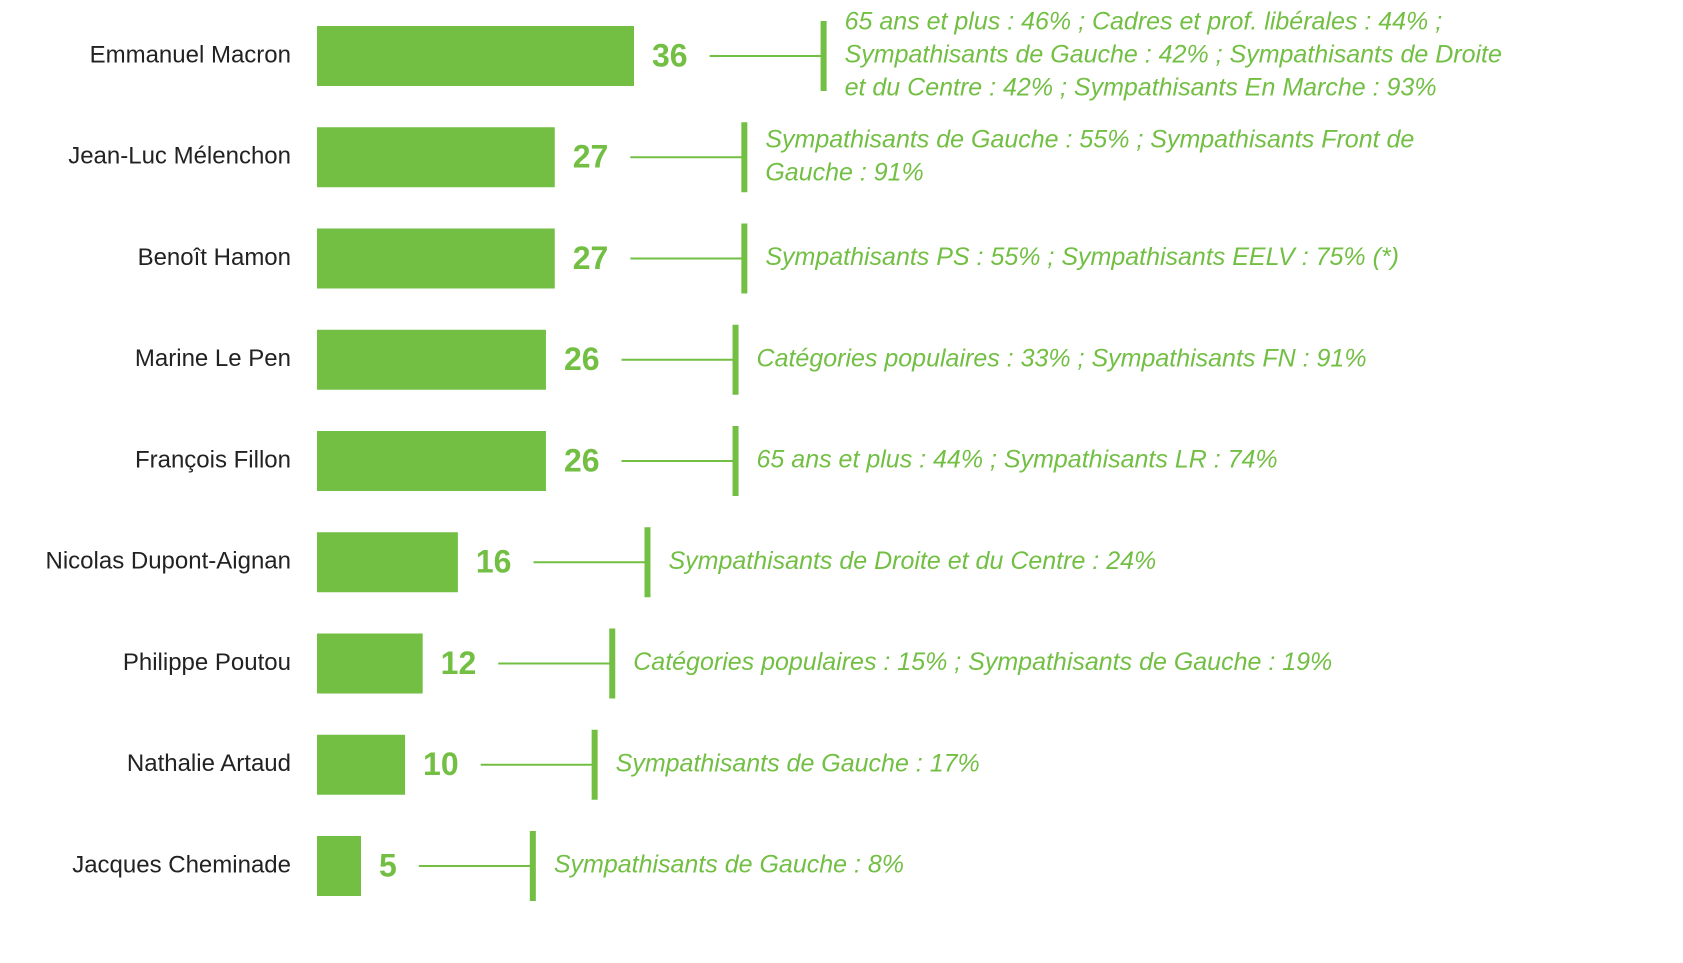  I want to click on value-label: 10, so click(441, 764).